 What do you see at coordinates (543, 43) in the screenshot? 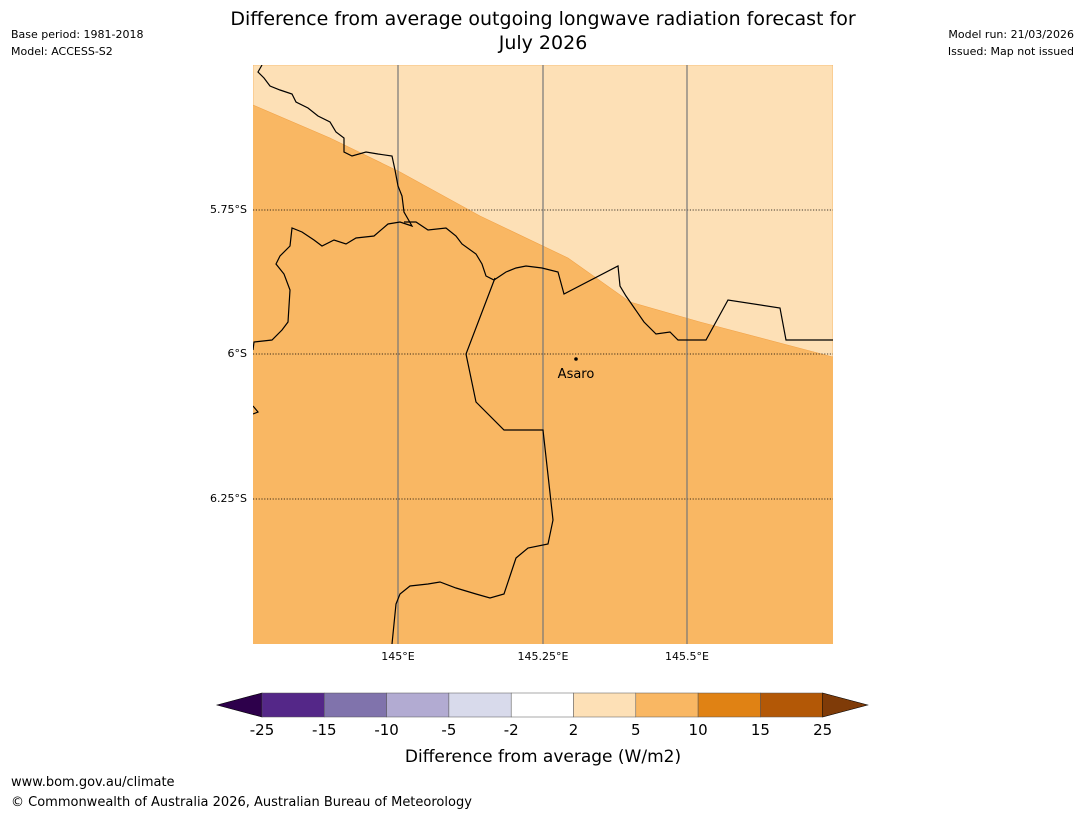
I see `title-line-2: July 2026` at bounding box center [543, 43].